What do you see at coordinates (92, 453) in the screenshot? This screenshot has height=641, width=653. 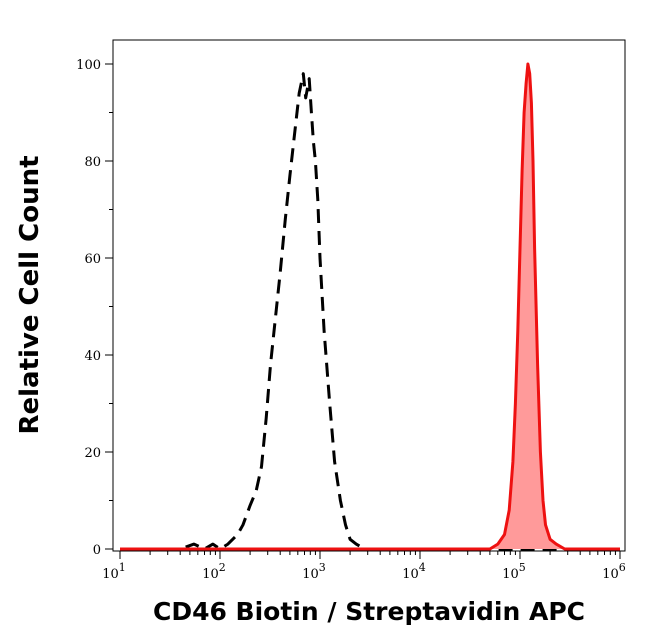 I see `y-tick-label: 20` at bounding box center [92, 453].